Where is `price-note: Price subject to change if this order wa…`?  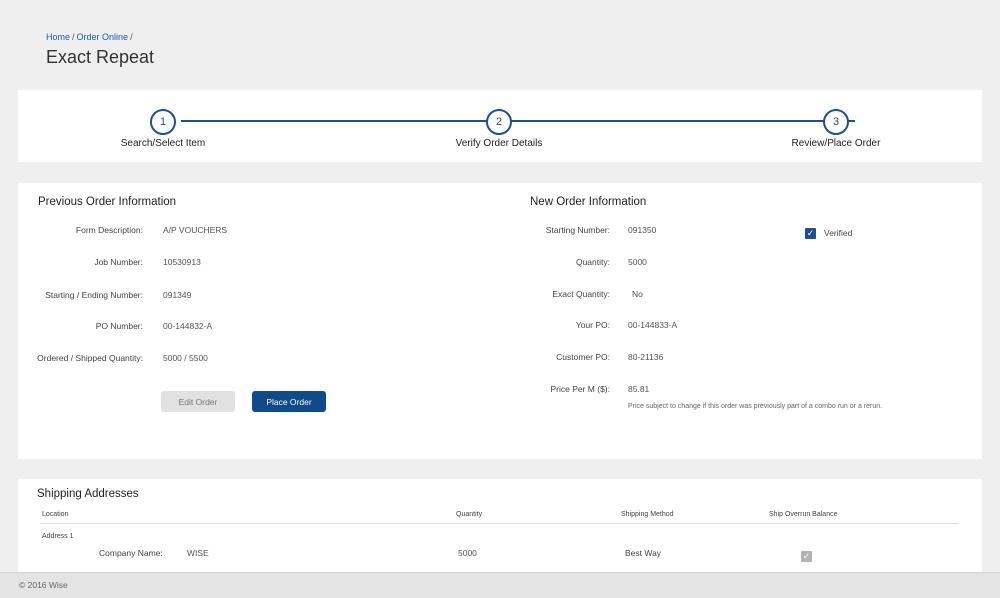
price-note: Price subject to change if this order wa… is located at coordinates (755, 406).